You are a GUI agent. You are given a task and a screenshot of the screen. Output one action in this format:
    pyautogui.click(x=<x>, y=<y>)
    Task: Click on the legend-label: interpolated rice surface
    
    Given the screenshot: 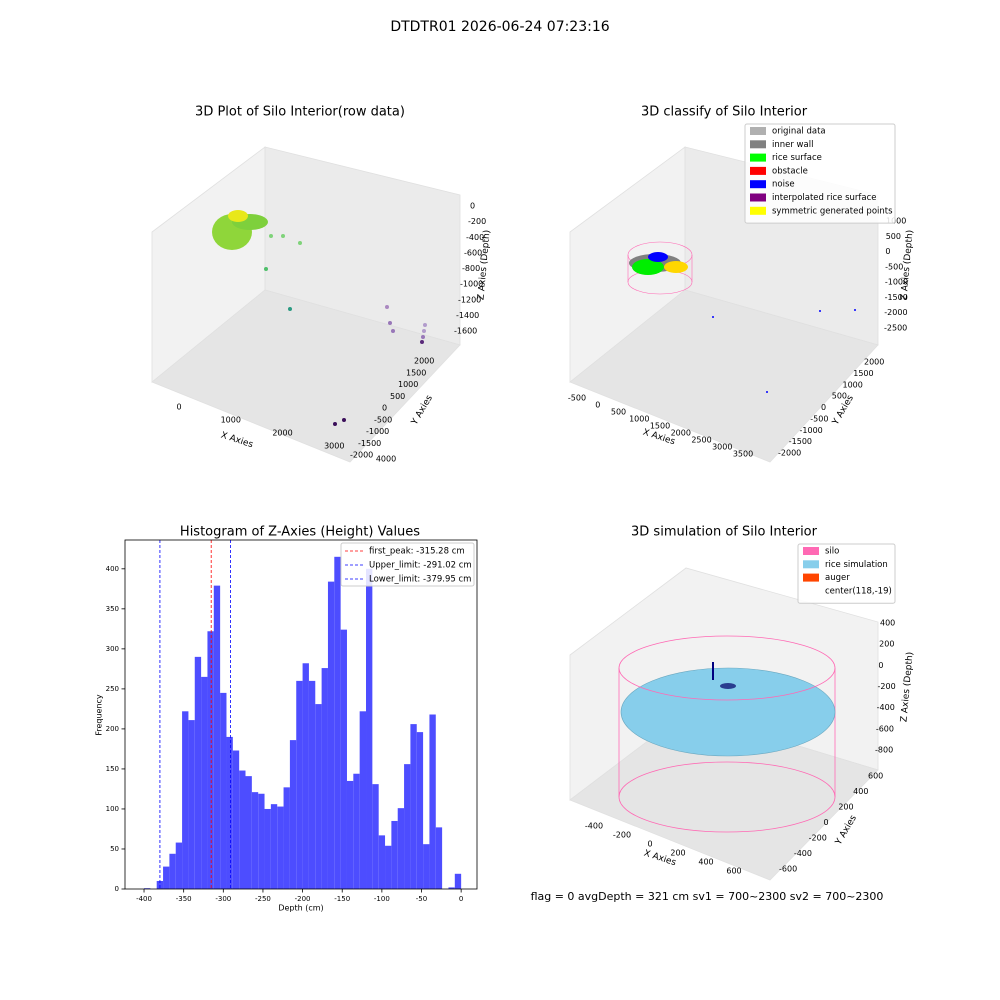 What is the action you would take?
    pyautogui.click(x=824, y=198)
    